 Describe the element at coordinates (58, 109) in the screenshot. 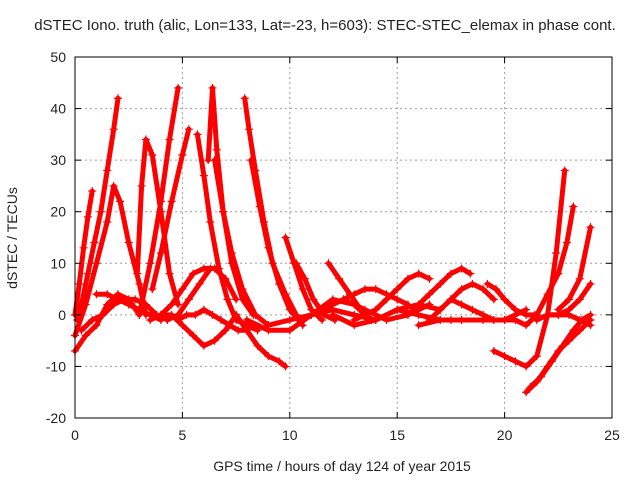

I see `y-tick-label: 40` at that location.